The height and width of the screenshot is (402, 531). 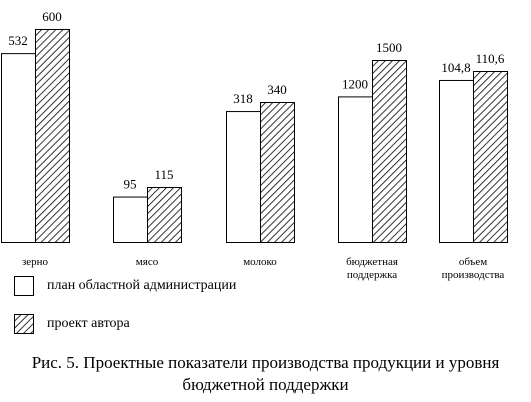 What do you see at coordinates (455, 67) in the screenshot?
I see `value-label-plan-5: 104,8` at bounding box center [455, 67].